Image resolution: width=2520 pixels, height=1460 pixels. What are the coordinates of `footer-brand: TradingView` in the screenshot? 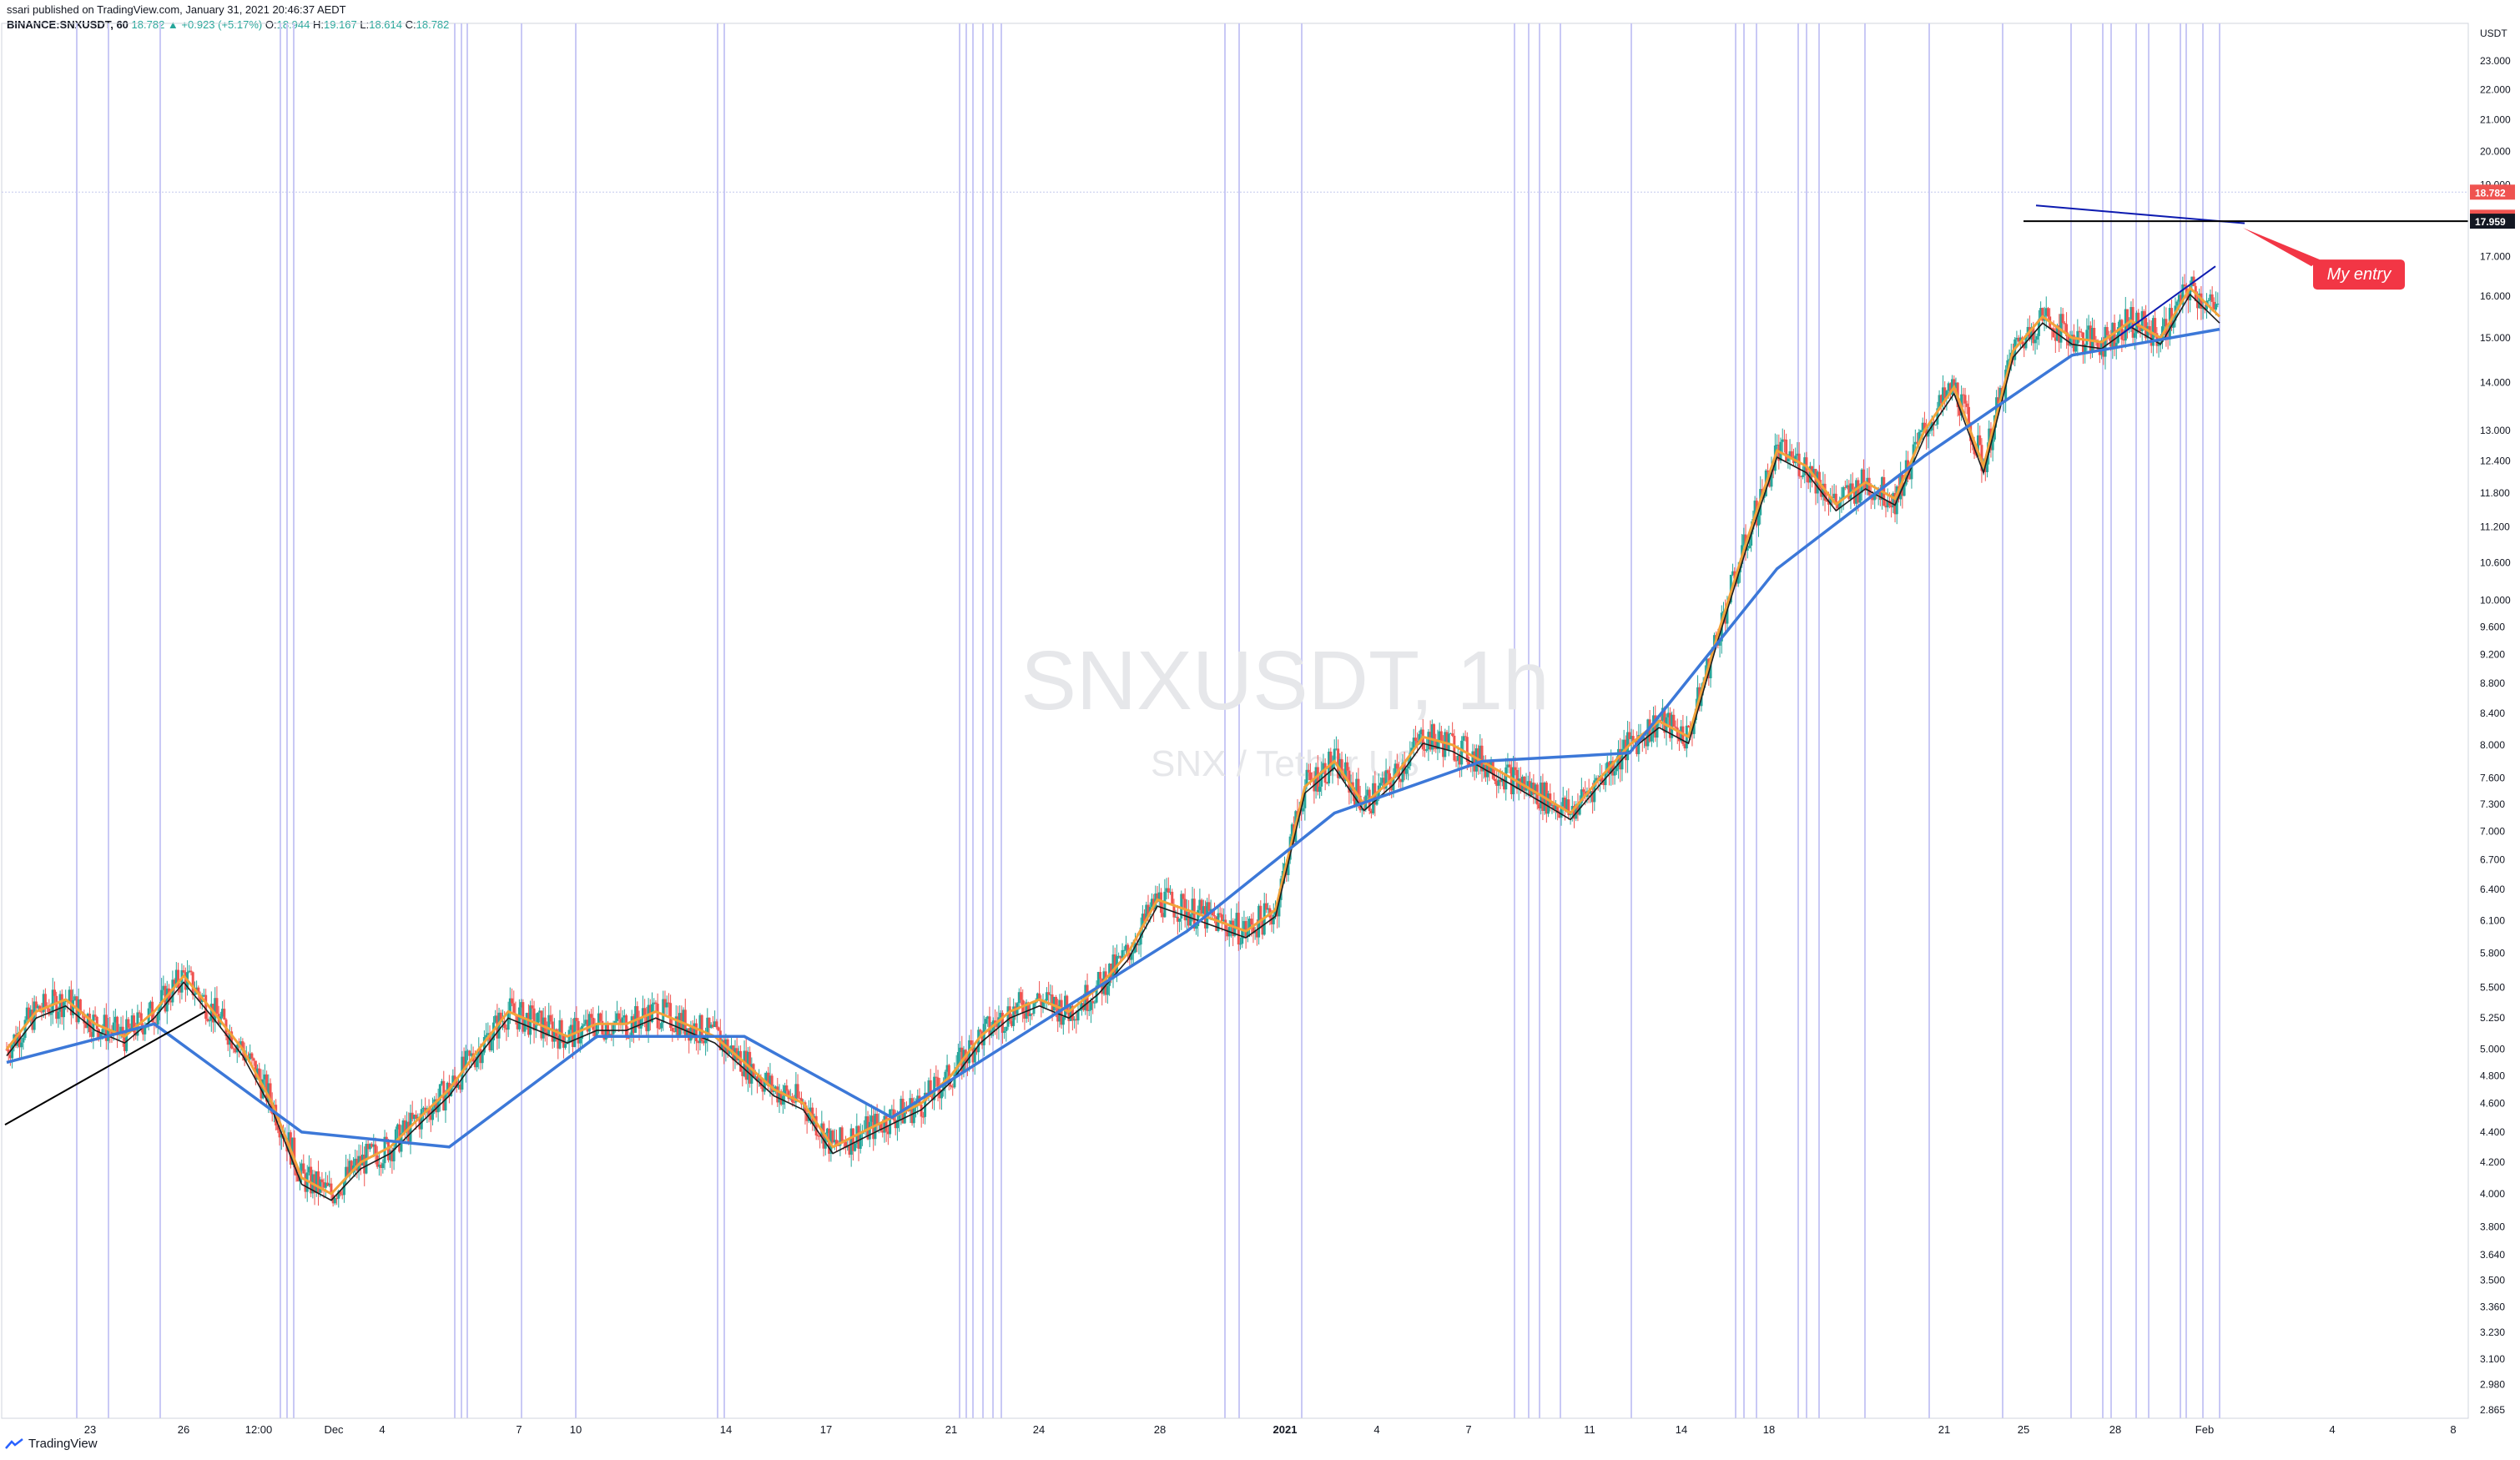 It's located at (63, 1444).